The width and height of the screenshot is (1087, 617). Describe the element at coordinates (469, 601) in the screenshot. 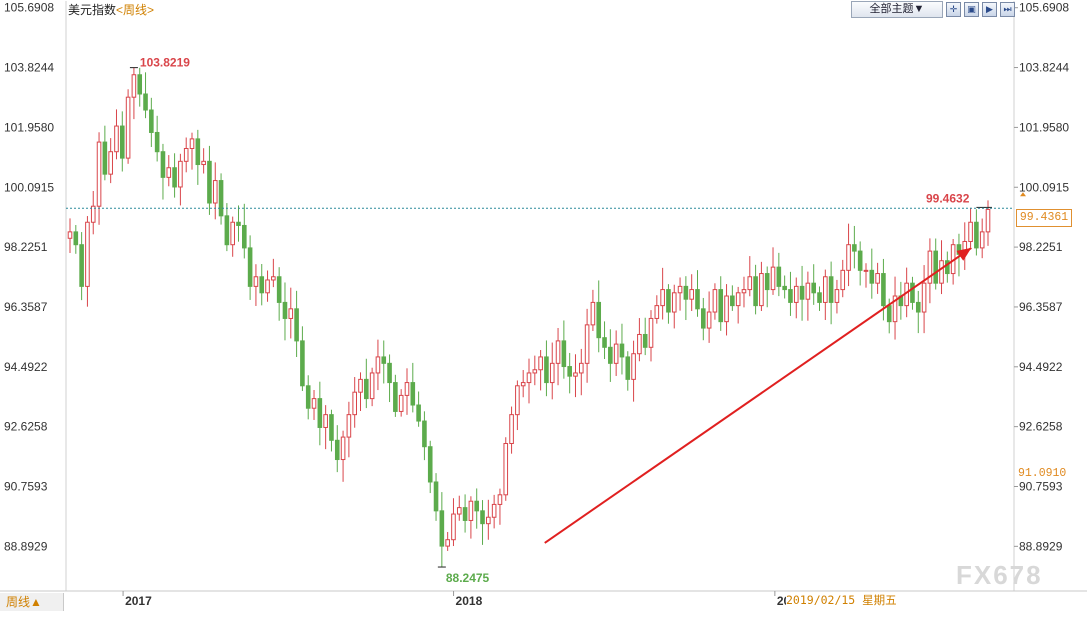

I see `x-tick-label: 2018` at that location.